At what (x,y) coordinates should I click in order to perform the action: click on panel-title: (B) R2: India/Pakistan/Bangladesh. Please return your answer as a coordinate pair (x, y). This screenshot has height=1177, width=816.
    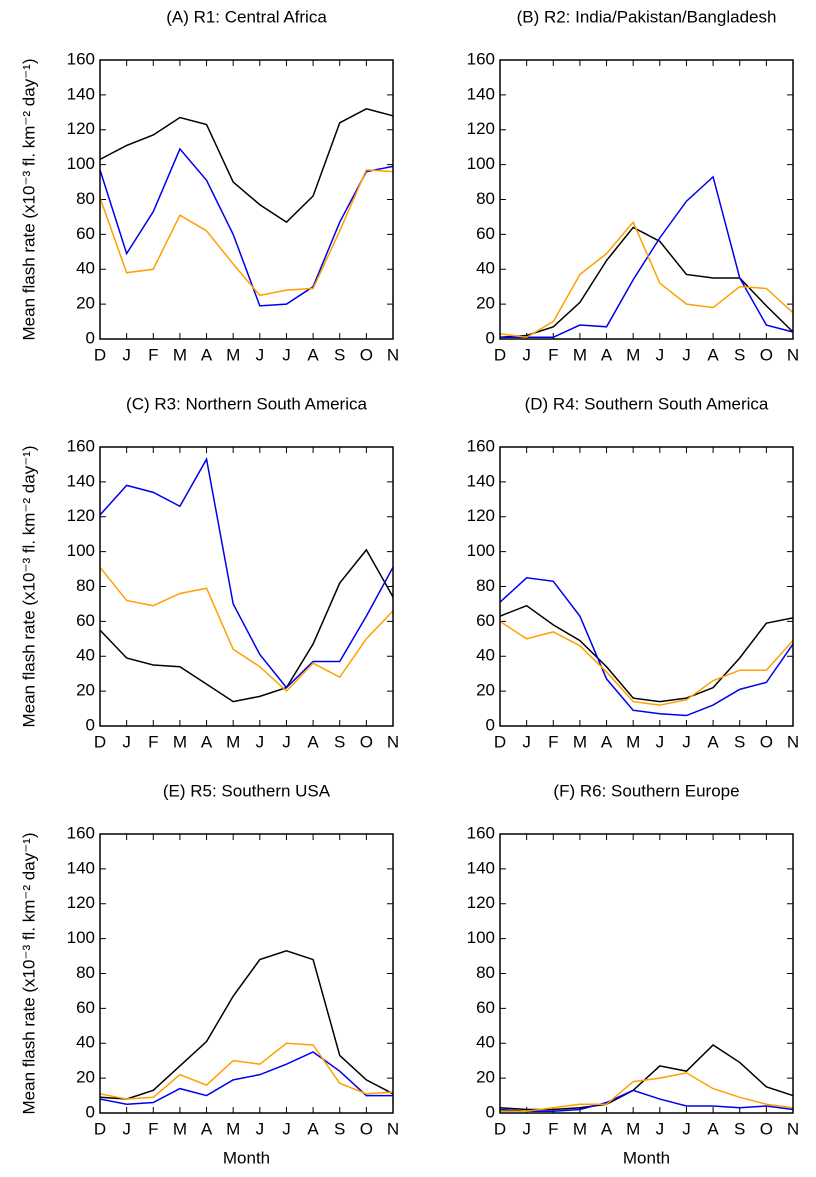
    Looking at the image, I should click on (647, 16).